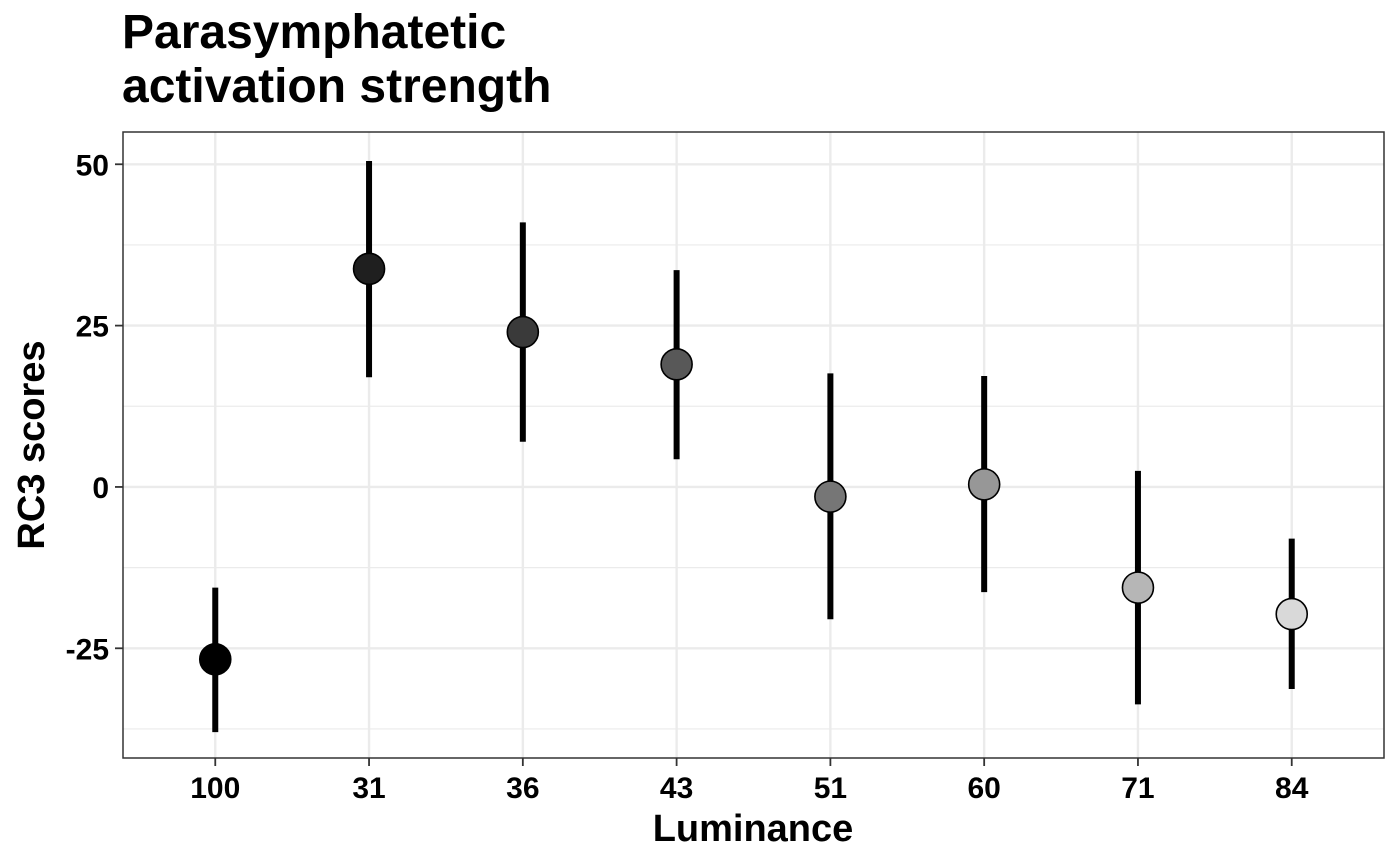 This screenshot has width=1400, height=865. Describe the element at coordinates (1137, 788) in the screenshot. I see `x-tick-label: 71` at that location.